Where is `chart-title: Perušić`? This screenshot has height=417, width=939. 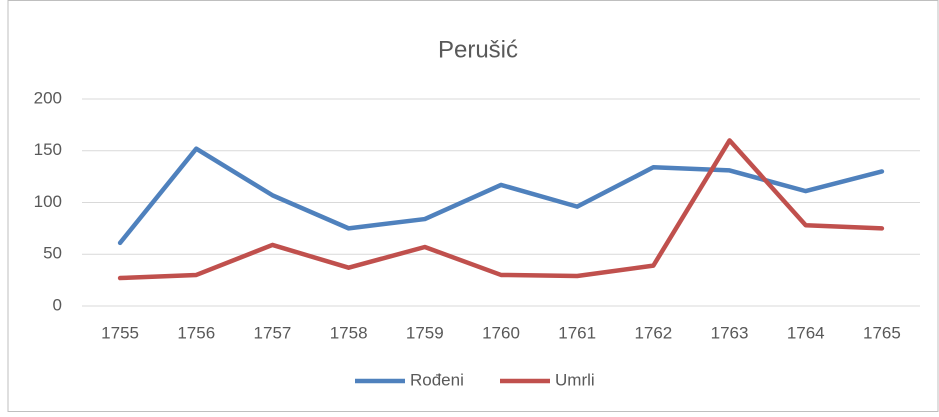 chart-title: Perušić is located at coordinates (478, 49).